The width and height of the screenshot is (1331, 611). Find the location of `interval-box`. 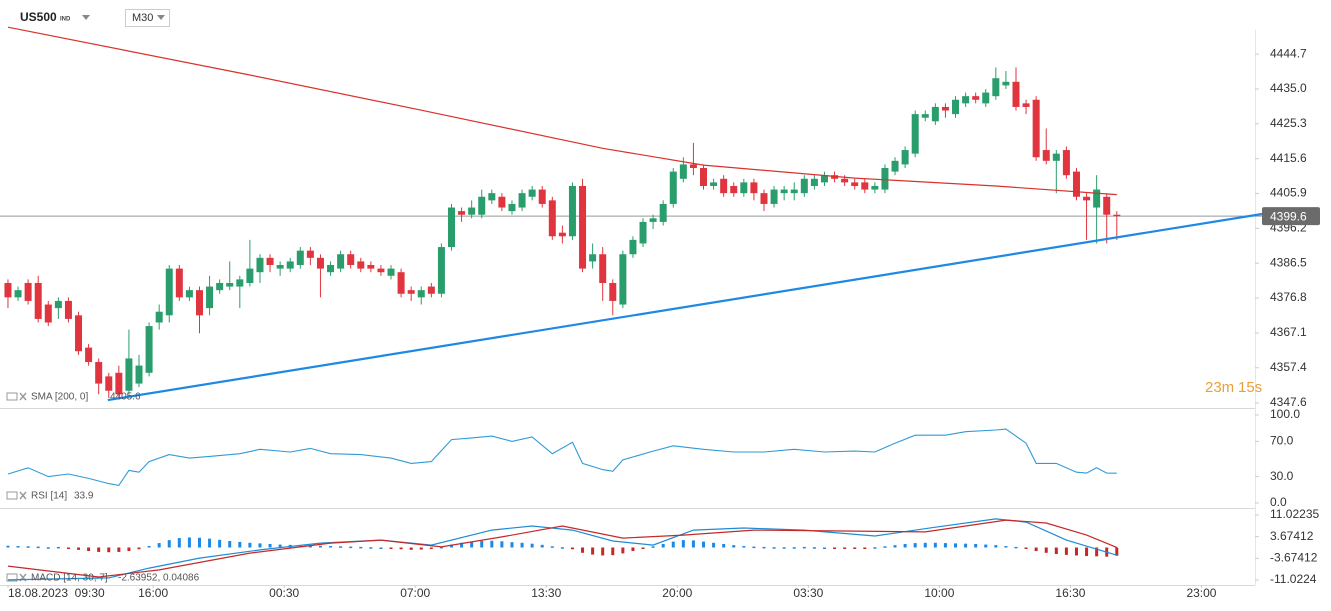

interval-box is located at coordinates (147, 18).